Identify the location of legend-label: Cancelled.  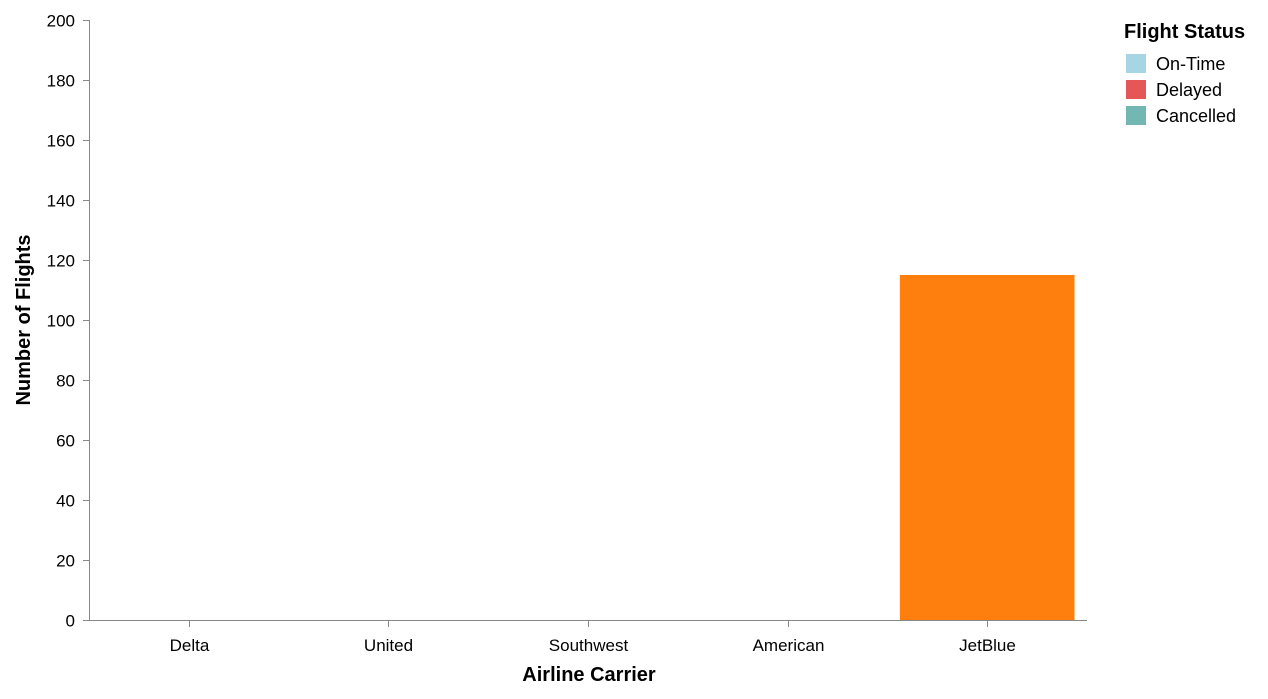
(1196, 116).